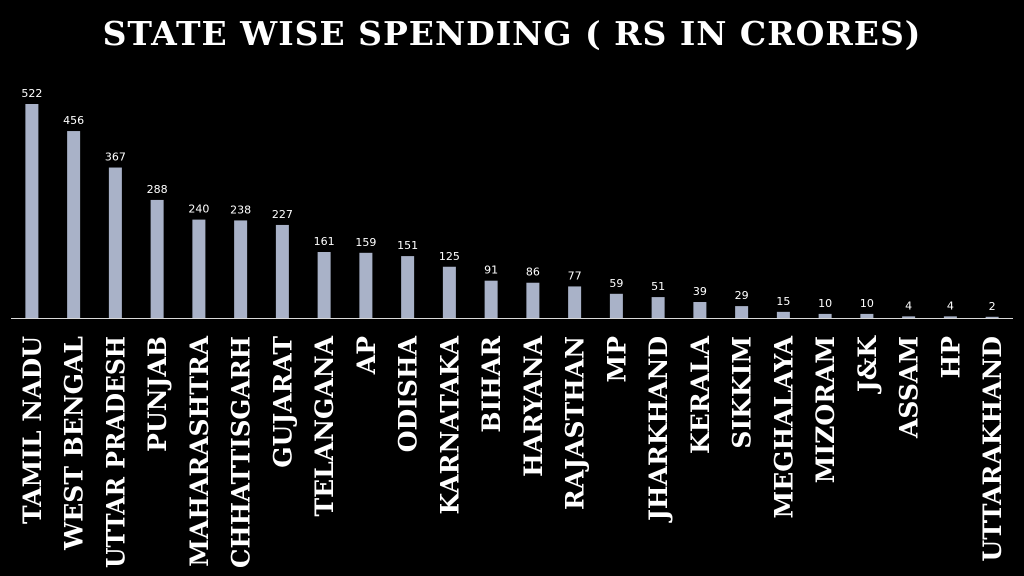 This screenshot has width=1024, height=576. What do you see at coordinates (115, 157) in the screenshot?
I see `value-label-uttar-pradesh: 367` at bounding box center [115, 157].